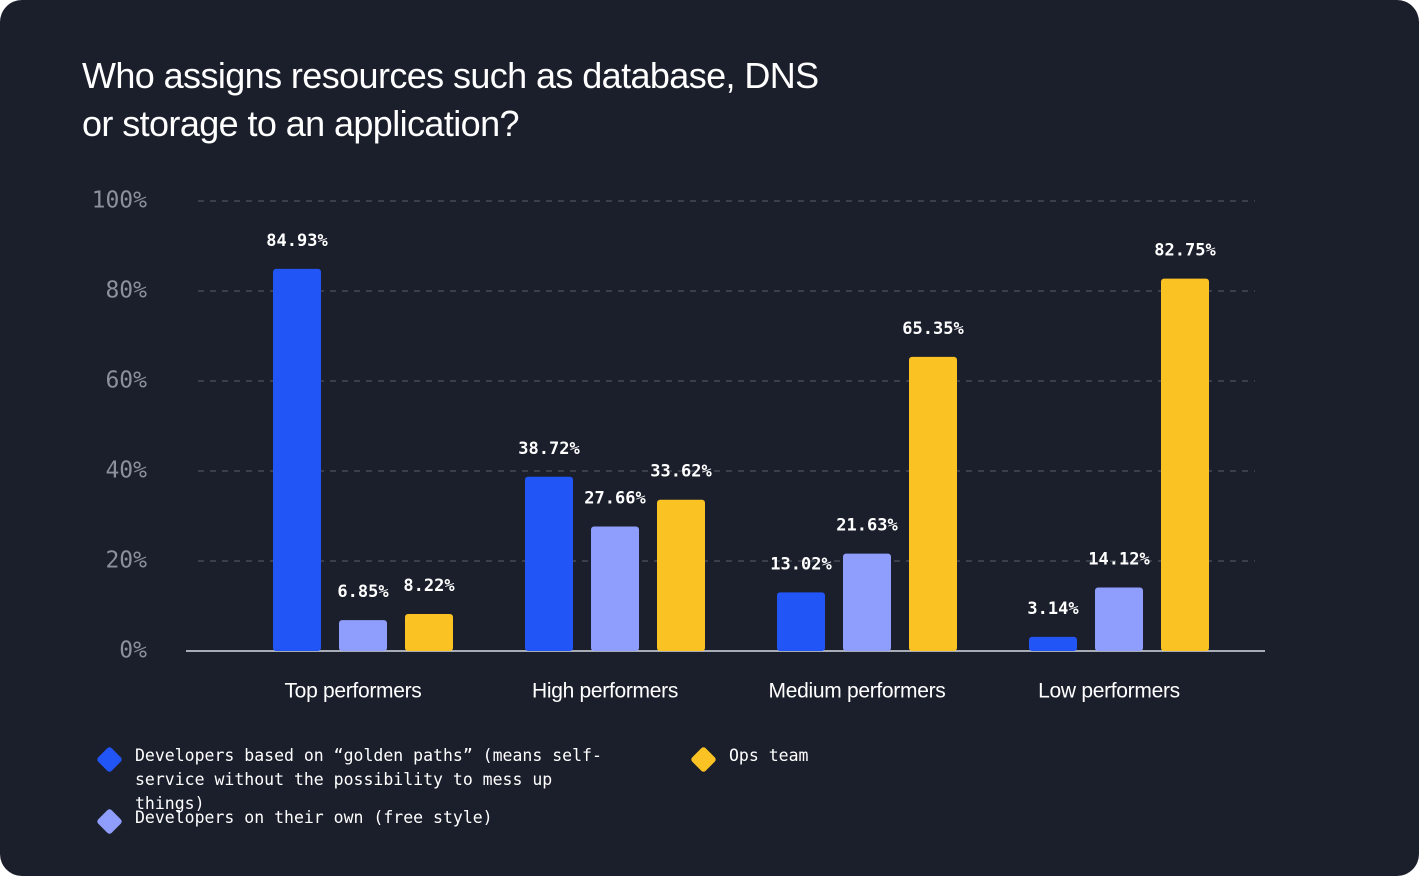 This screenshot has height=876, width=1419. What do you see at coordinates (857, 691) in the screenshot?
I see `x-tick-label: Medium performers` at bounding box center [857, 691].